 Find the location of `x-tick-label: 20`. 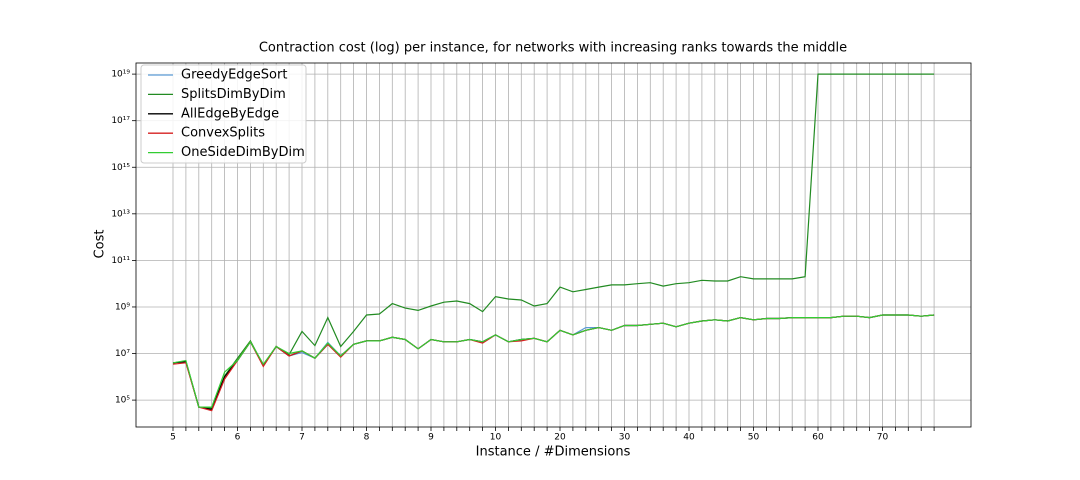

x-tick-label: 20 is located at coordinates (560, 438).